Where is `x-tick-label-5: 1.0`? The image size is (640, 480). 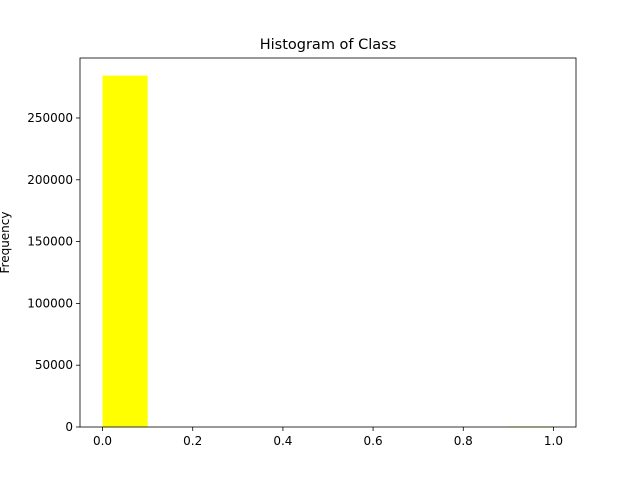
x-tick-label-5: 1.0 is located at coordinates (553, 441).